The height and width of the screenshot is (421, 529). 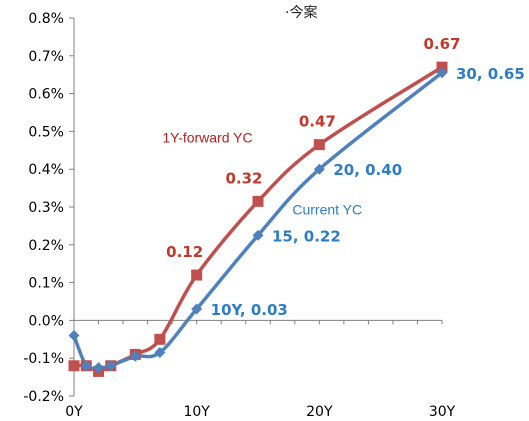 I want to click on data-label: 0.67, so click(x=441, y=44).